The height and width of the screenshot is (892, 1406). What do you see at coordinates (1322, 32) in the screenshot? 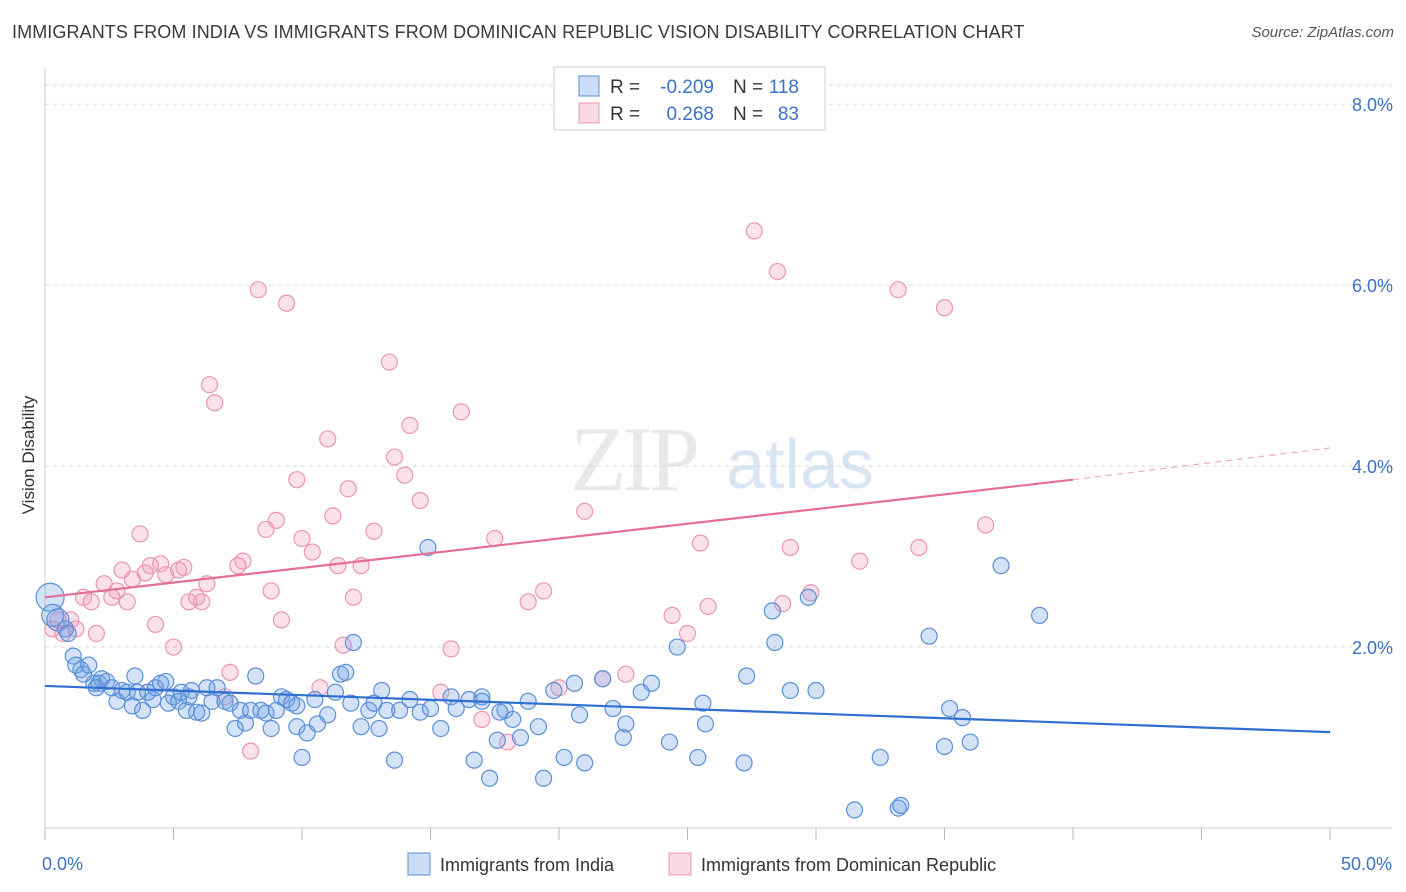
I see `source-credit: Source: ZipAtlas.com` at bounding box center [1322, 32].